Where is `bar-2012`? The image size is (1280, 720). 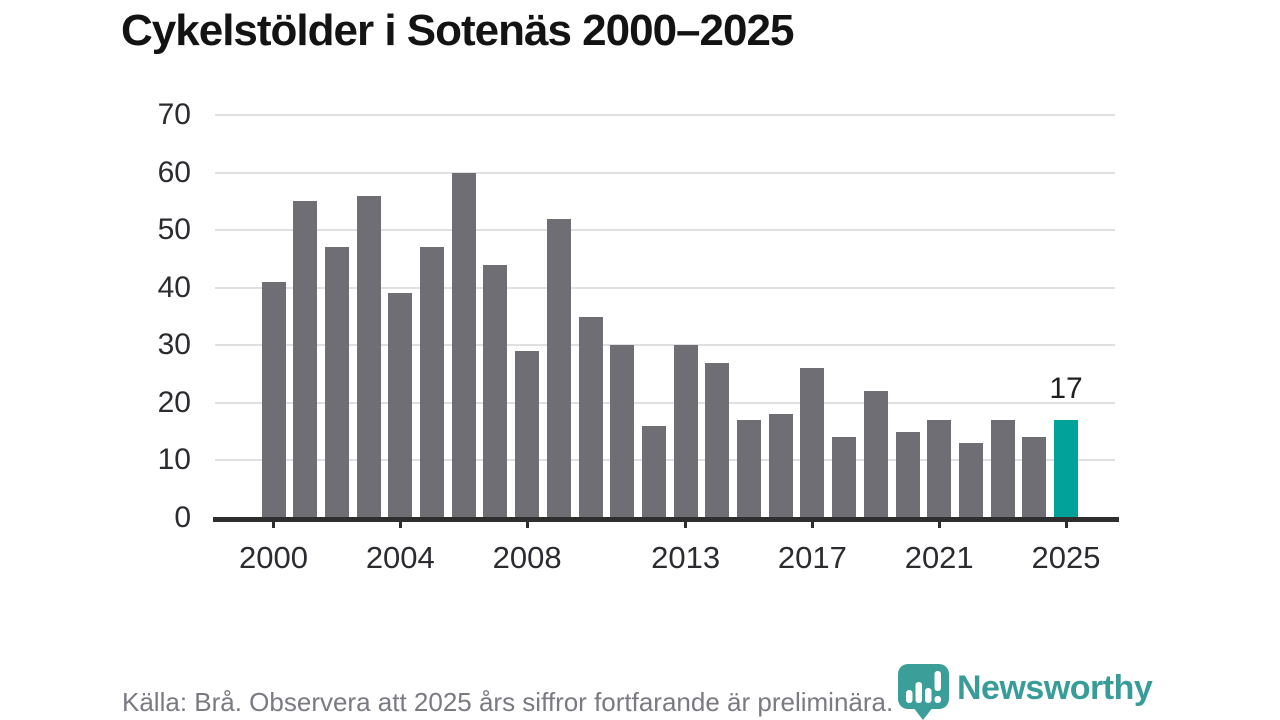
bar-2012 is located at coordinates (653, 471).